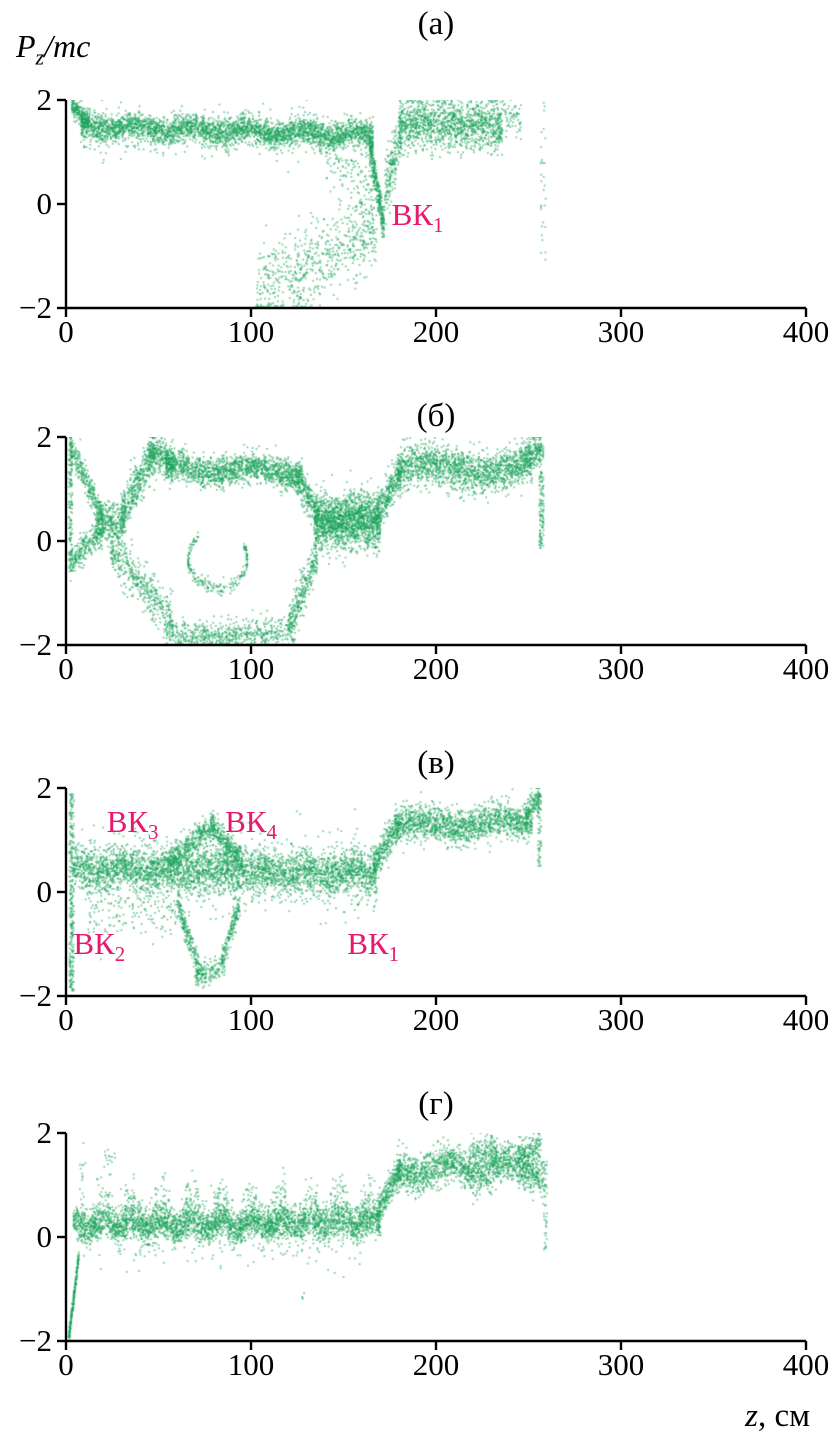  Describe the element at coordinates (436, 763) in the screenshot. I see `panel-v-title: (в)` at that location.